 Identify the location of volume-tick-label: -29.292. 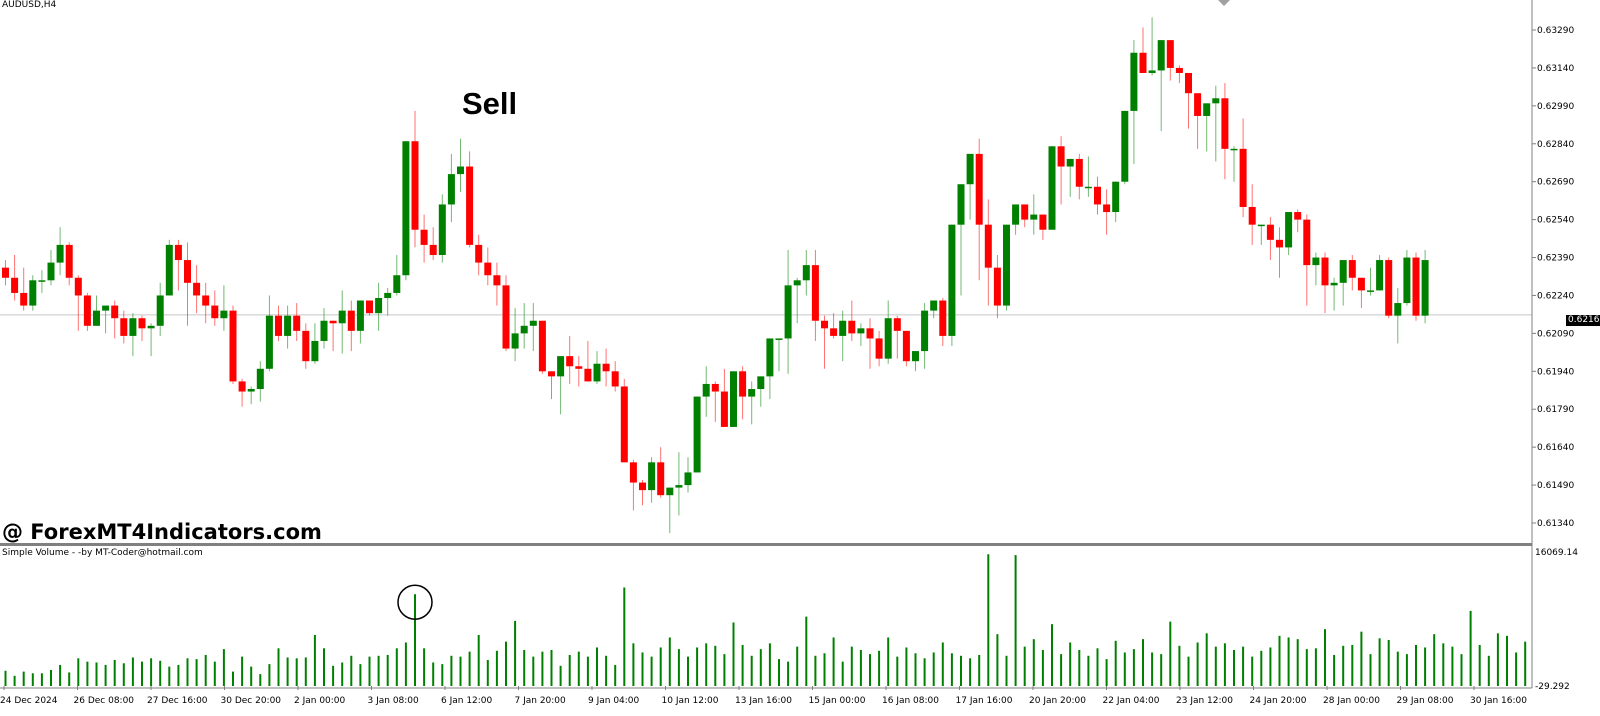
(1552, 687).